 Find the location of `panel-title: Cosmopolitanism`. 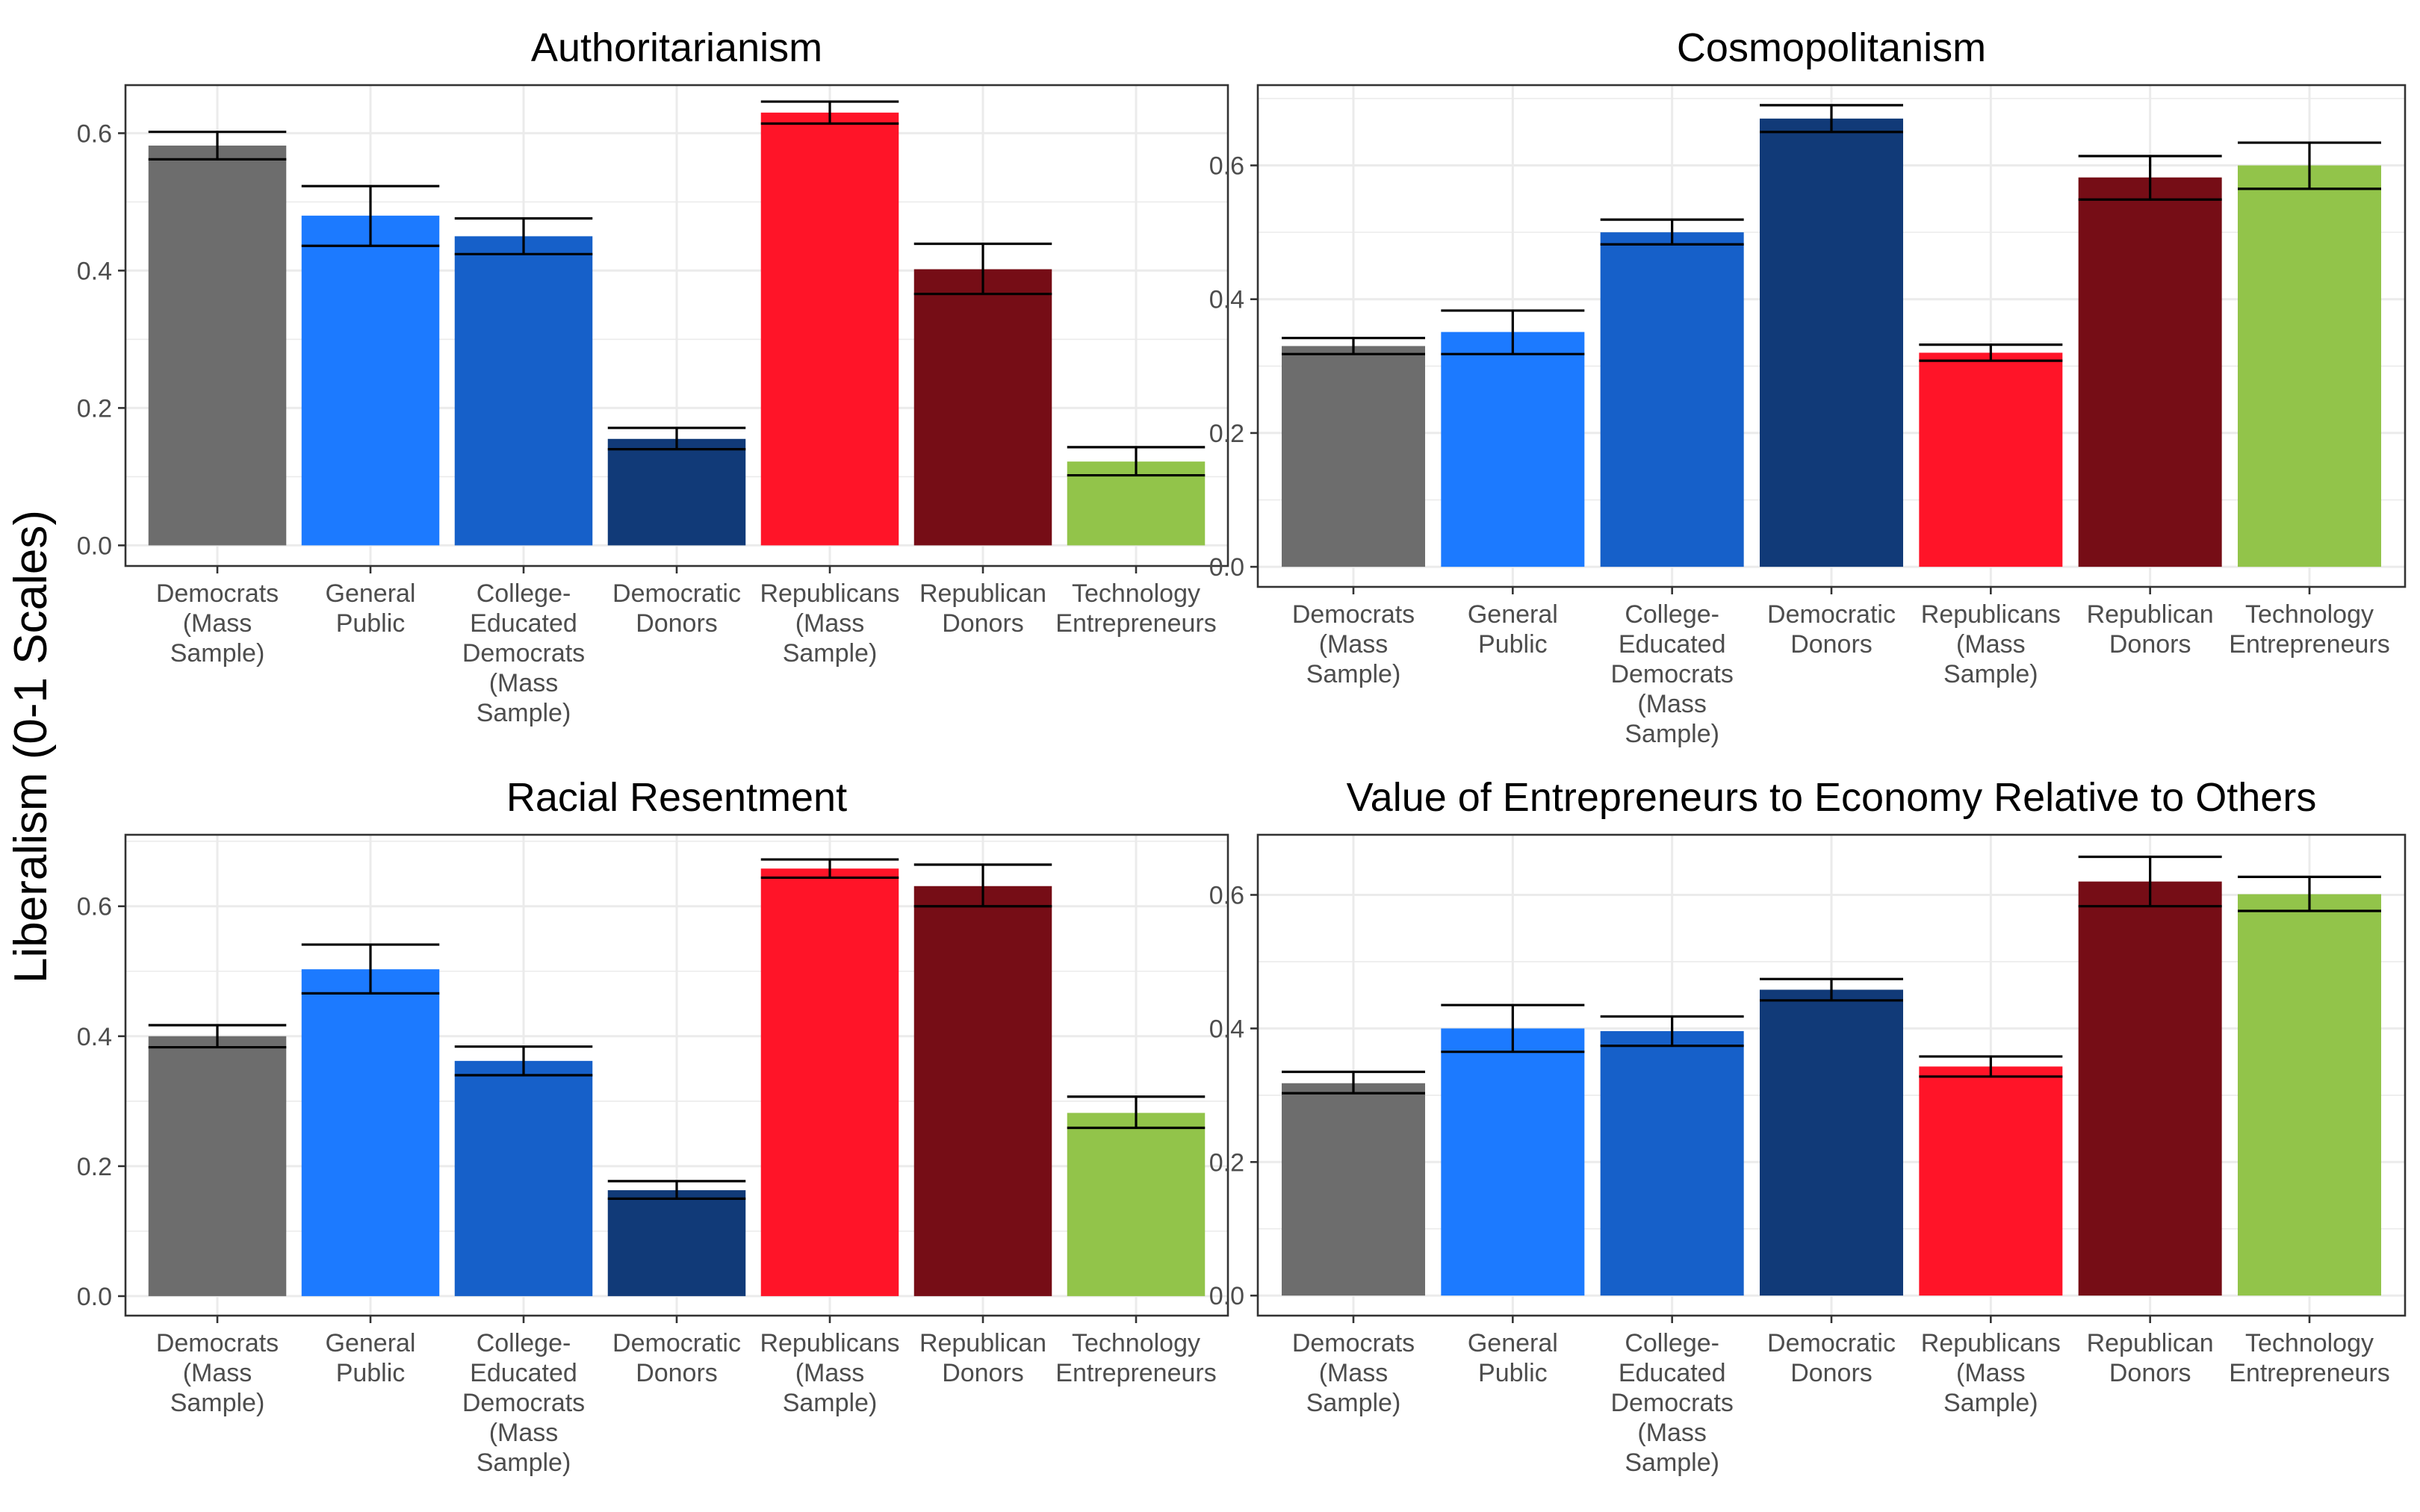

panel-title: Cosmopolitanism is located at coordinates (1831, 47).